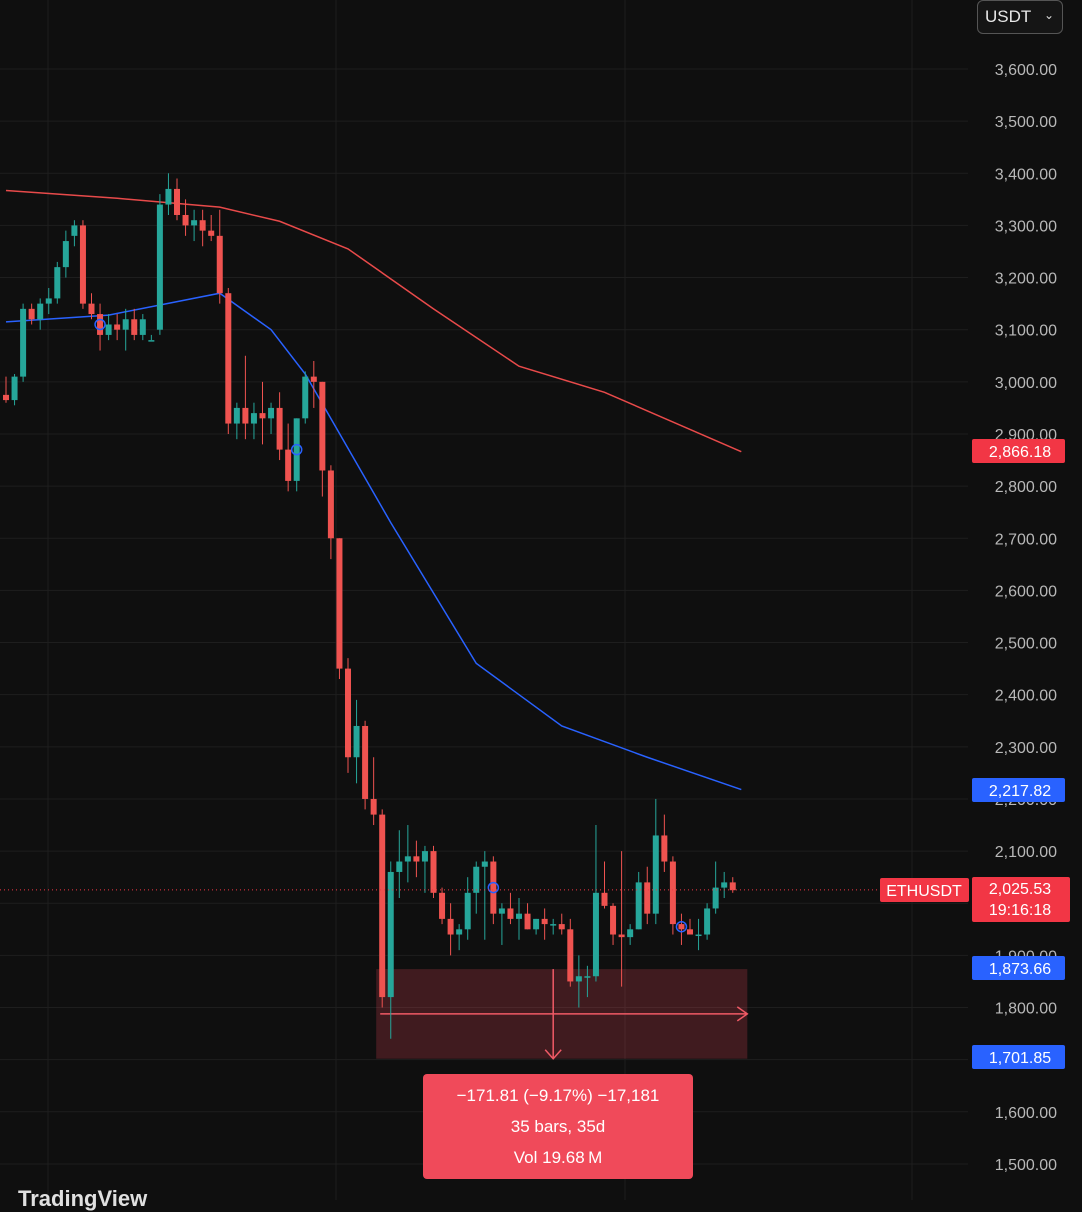 The width and height of the screenshot is (1082, 1212). Describe the element at coordinates (562, 1014) in the screenshot. I see `measure-tool` at that location.